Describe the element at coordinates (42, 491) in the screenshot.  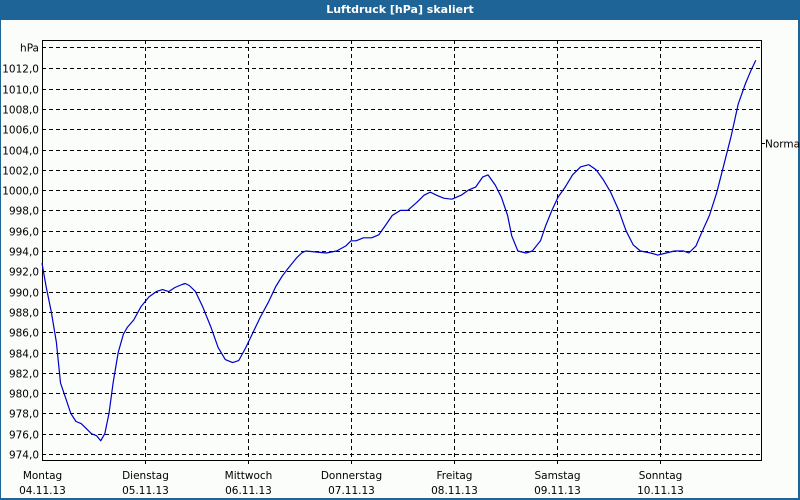
I see `x-tick-date: 04.11.13` at that location.